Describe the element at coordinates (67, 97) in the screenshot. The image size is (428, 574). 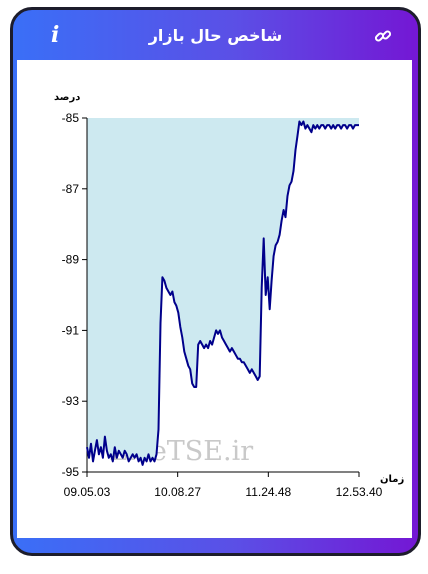
I see `y-axis-label: درصد` at that location.